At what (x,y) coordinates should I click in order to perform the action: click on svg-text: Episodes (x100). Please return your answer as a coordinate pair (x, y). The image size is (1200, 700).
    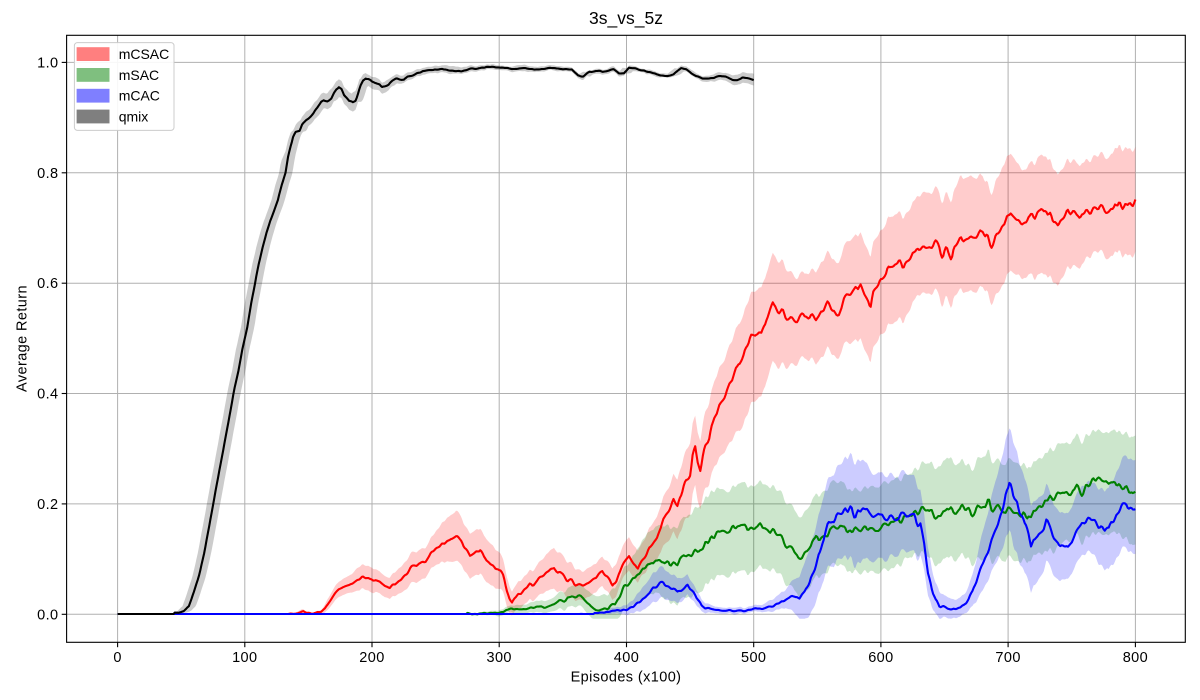
    Looking at the image, I should click on (626, 678).